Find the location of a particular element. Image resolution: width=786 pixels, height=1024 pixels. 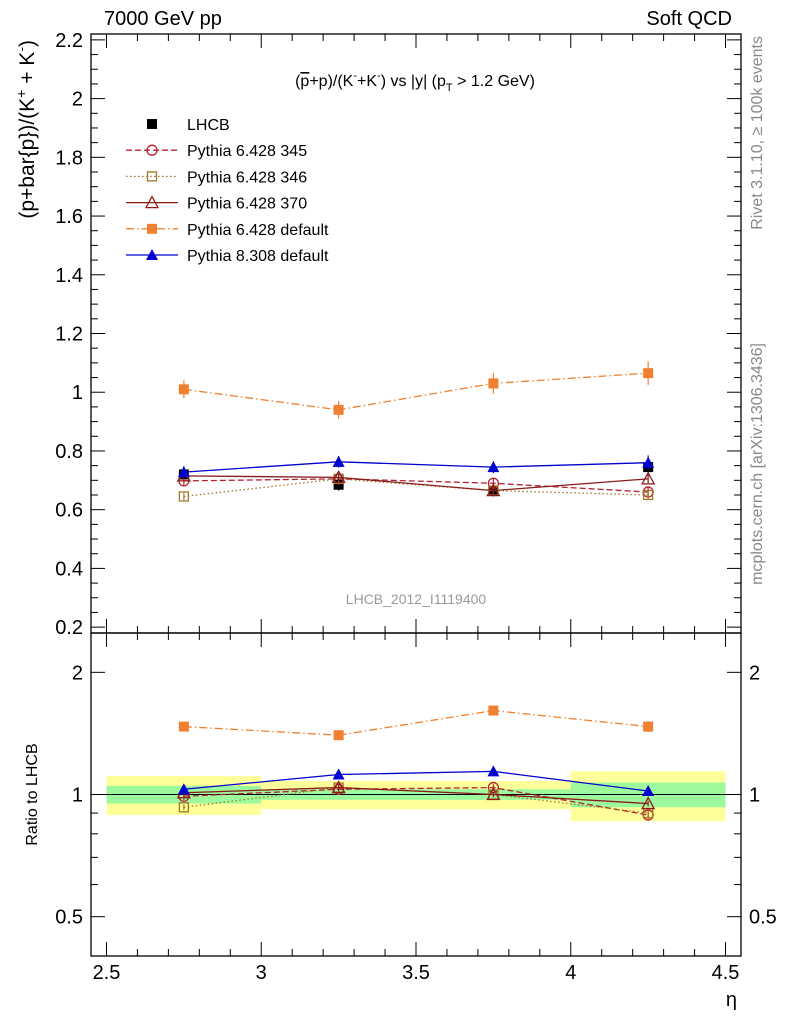

legend-entry: Pythia 6.428 default is located at coordinates (227, 230).